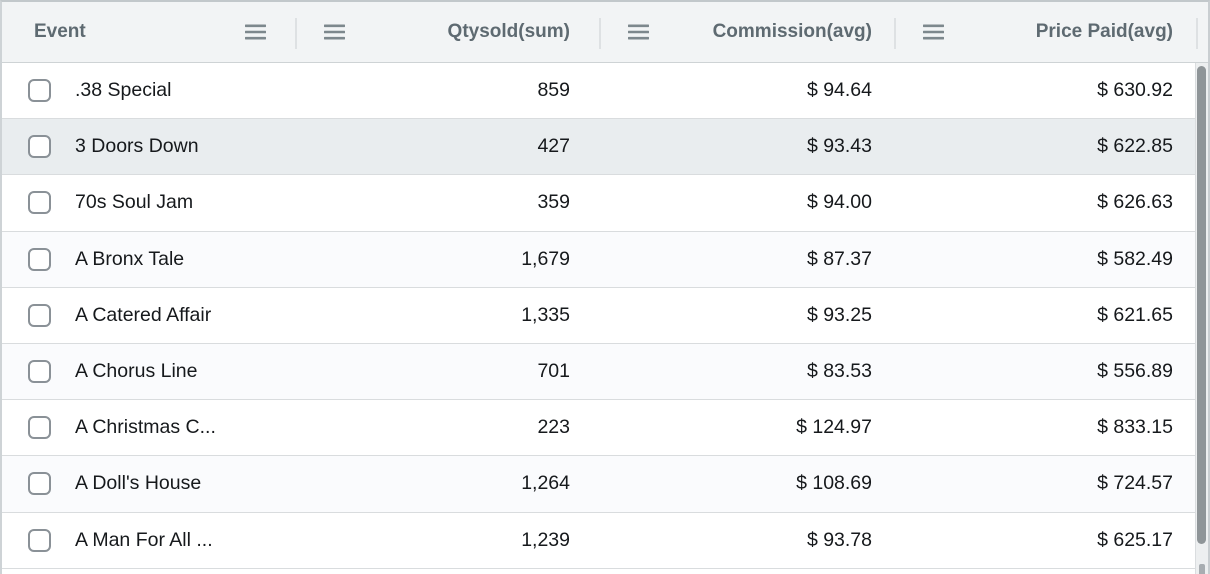 This screenshot has width=1210, height=574. What do you see at coordinates (605, 259) in the screenshot?
I see `table-row: A Bronx Tale 1,679 $ 87.37 $ 582.49` at bounding box center [605, 259].